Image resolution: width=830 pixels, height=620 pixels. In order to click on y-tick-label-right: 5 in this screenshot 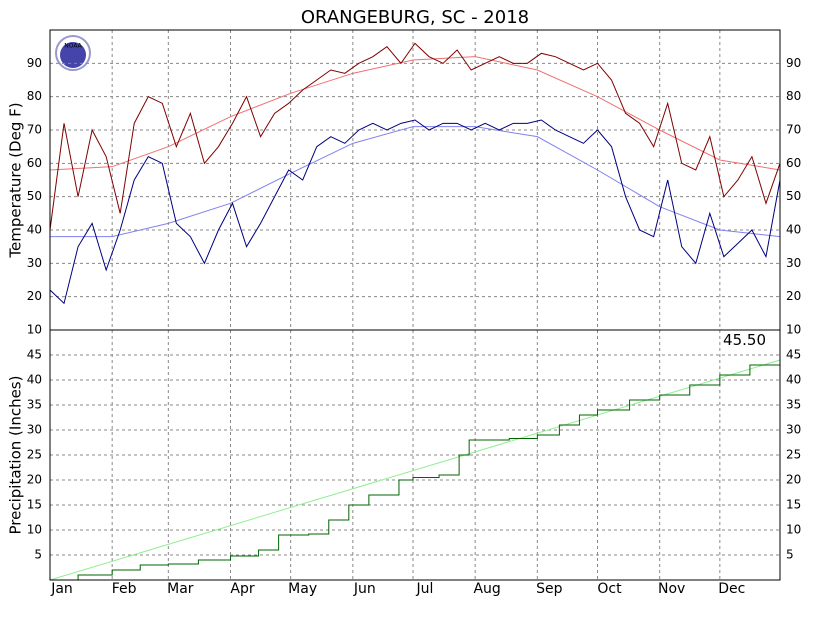, I will do `click(790, 555)`.